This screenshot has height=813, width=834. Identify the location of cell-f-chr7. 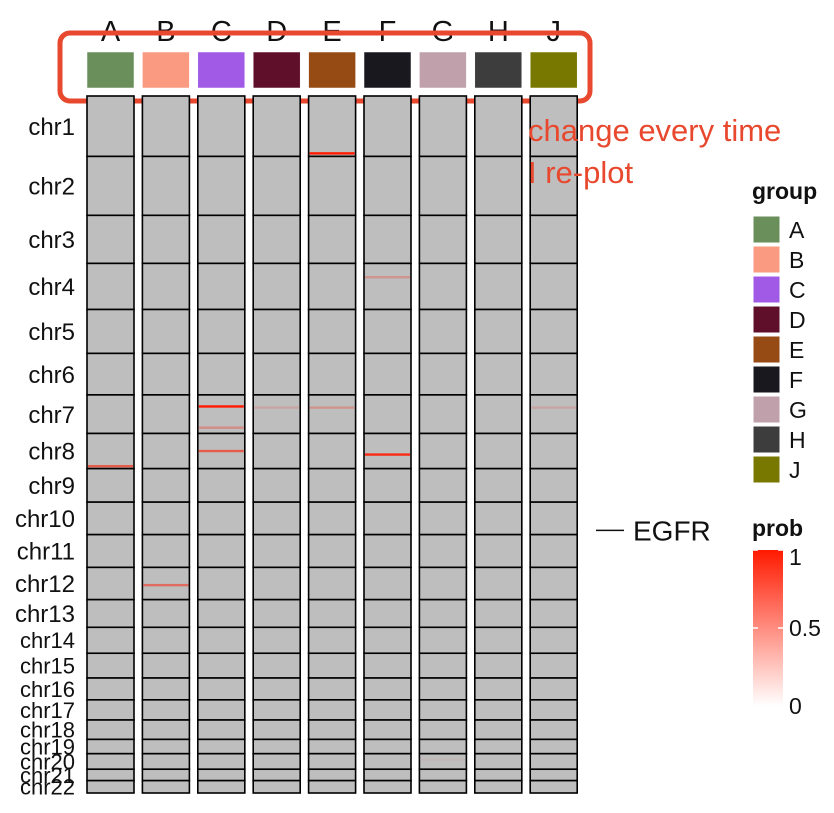
(387, 414).